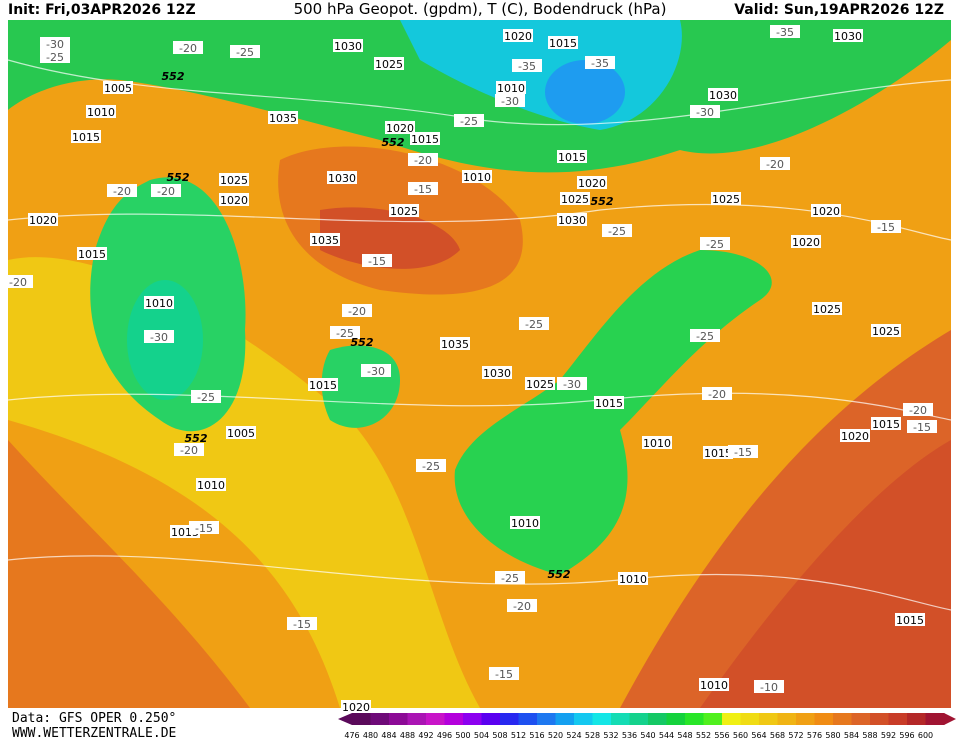  What do you see at coordinates (573, 735) in the screenshot?
I see `colorbar-label: 524` at bounding box center [573, 735].